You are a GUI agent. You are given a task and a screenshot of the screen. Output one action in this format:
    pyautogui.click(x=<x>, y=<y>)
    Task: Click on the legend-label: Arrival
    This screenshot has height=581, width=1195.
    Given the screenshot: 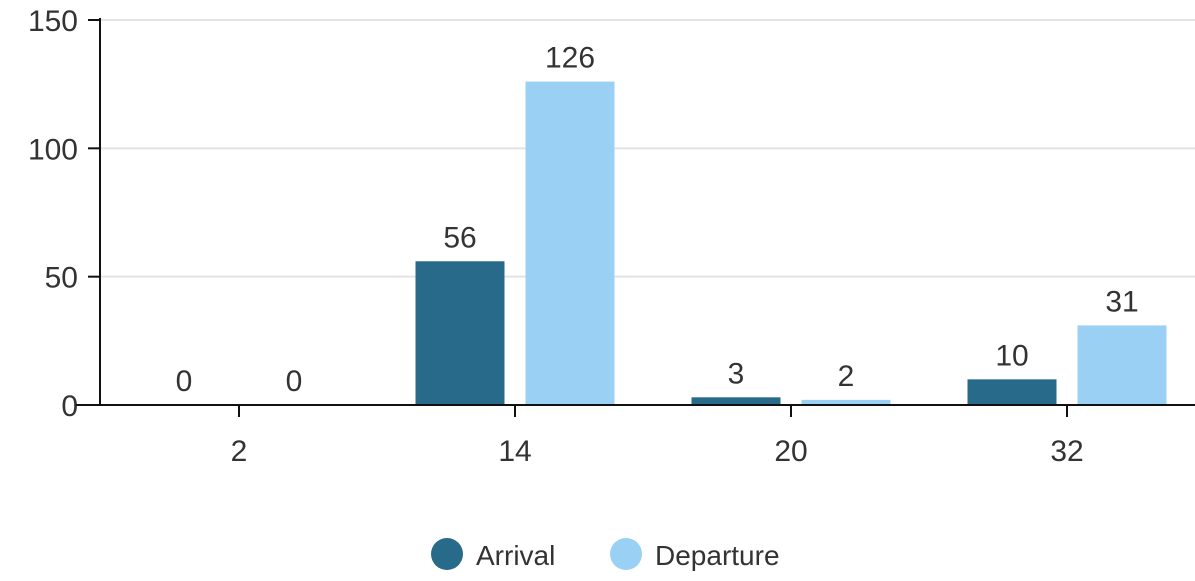 What is the action you would take?
    pyautogui.click(x=515, y=555)
    